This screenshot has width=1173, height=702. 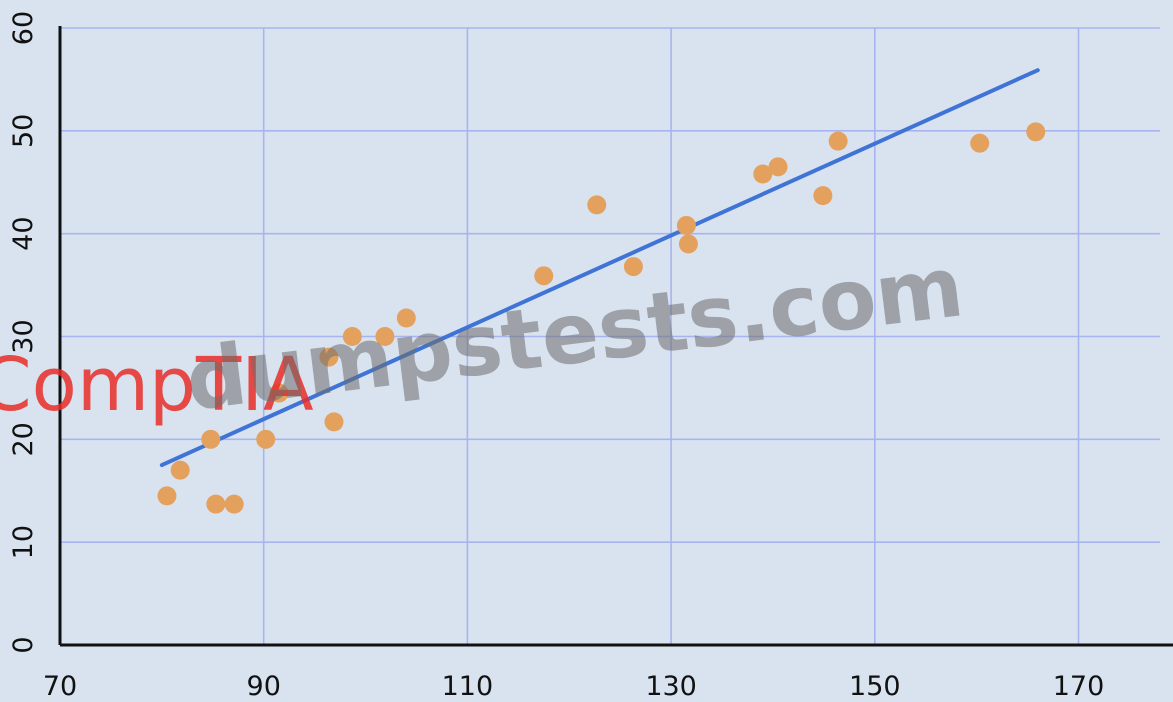 What do you see at coordinates (23, 542) in the screenshot?
I see `y-tick-label-10: 10` at bounding box center [23, 542].